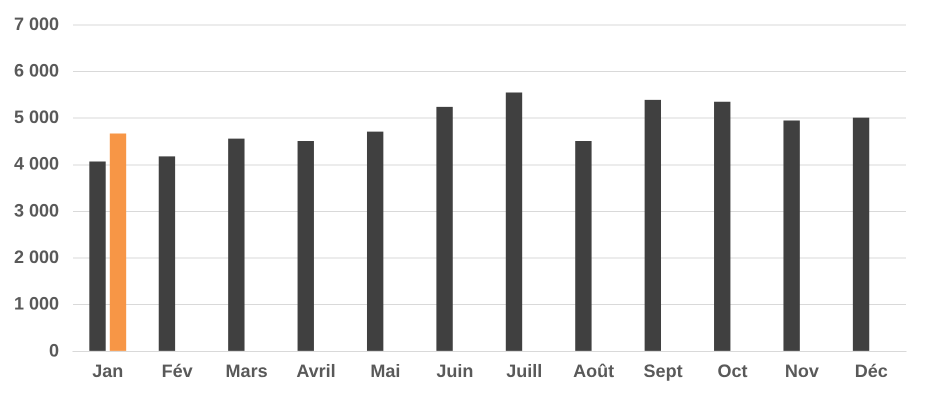  I want to click on y-tick-label: 2 000, so click(37, 257).